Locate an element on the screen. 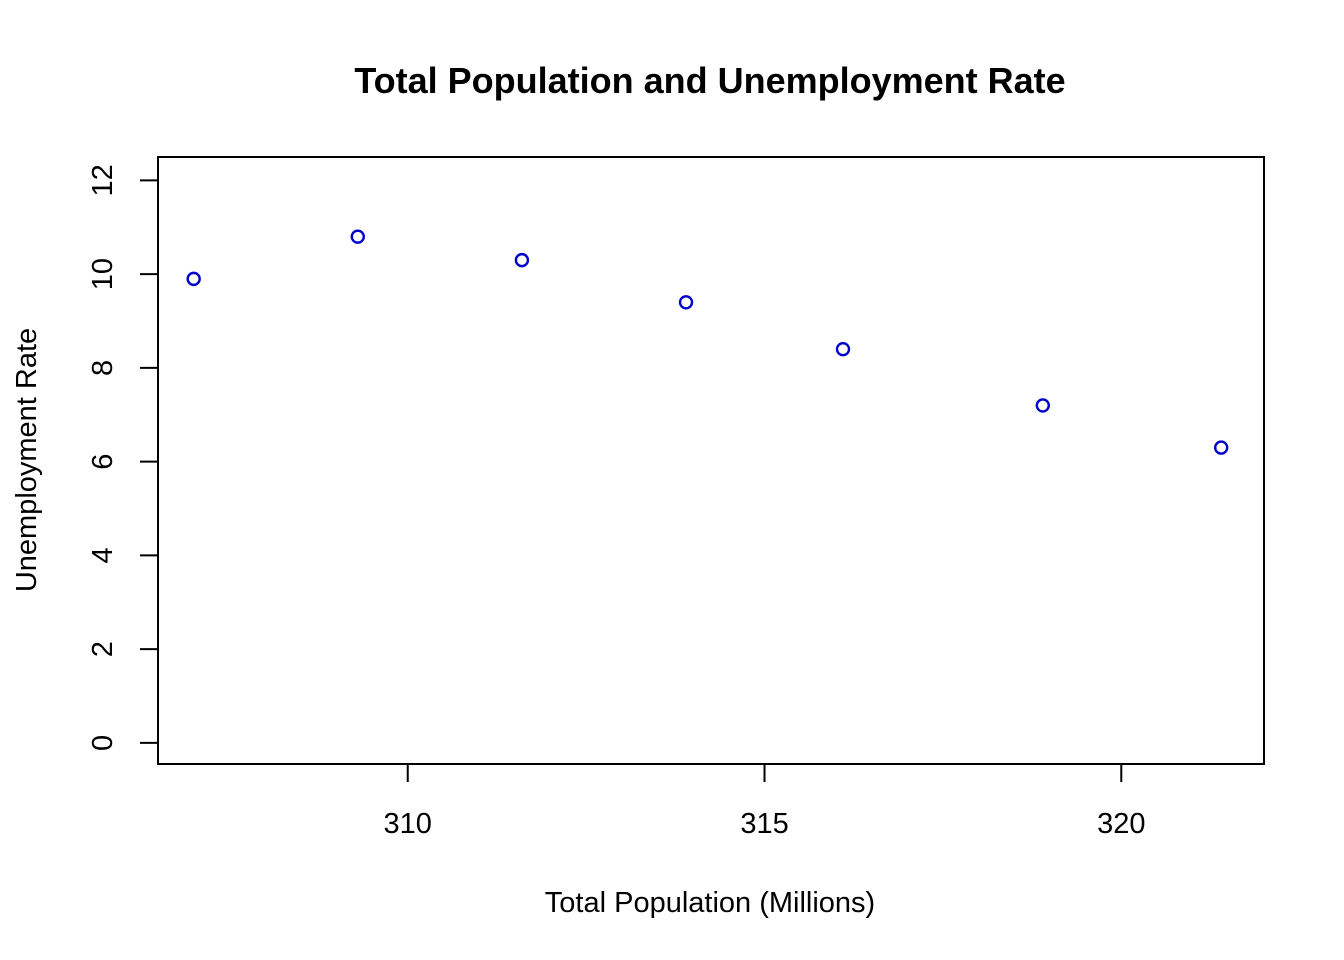 The height and width of the screenshot is (960, 1344). y-axis-label: Unemployment Rate is located at coordinates (27, 460).